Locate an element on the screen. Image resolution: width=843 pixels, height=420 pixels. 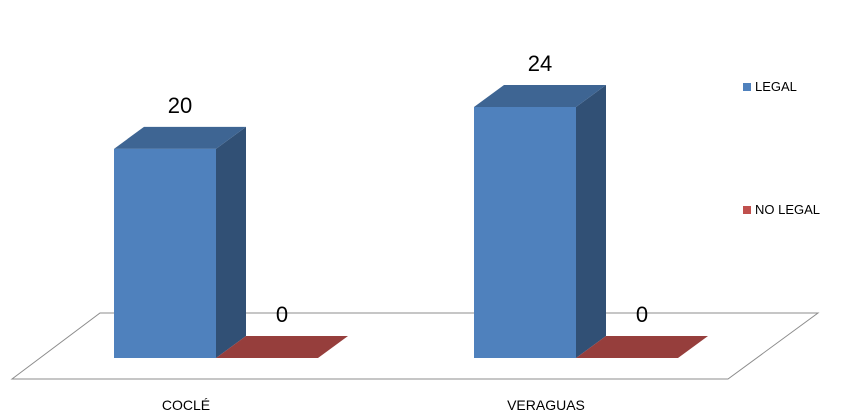
legend-item: NO LEGAL is located at coordinates (781, 209).